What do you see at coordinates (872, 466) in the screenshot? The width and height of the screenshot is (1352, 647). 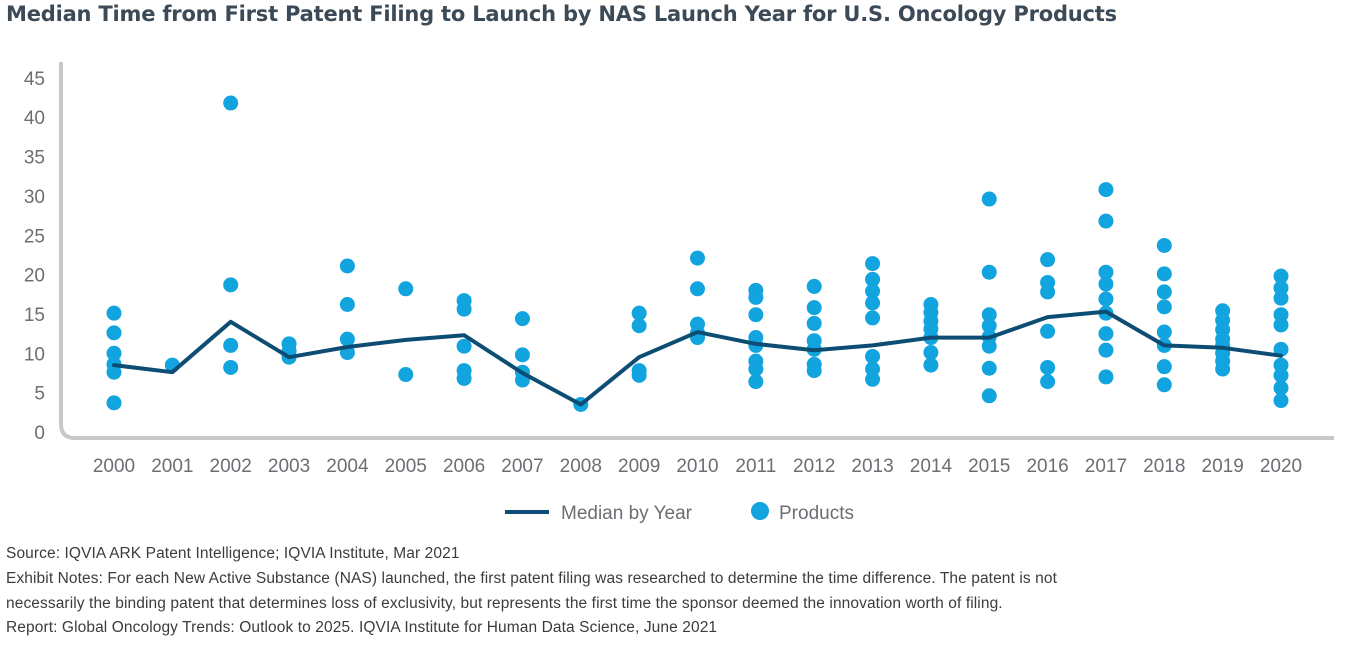 I see `x-tick-label: 2013` at bounding box center [872, 466].